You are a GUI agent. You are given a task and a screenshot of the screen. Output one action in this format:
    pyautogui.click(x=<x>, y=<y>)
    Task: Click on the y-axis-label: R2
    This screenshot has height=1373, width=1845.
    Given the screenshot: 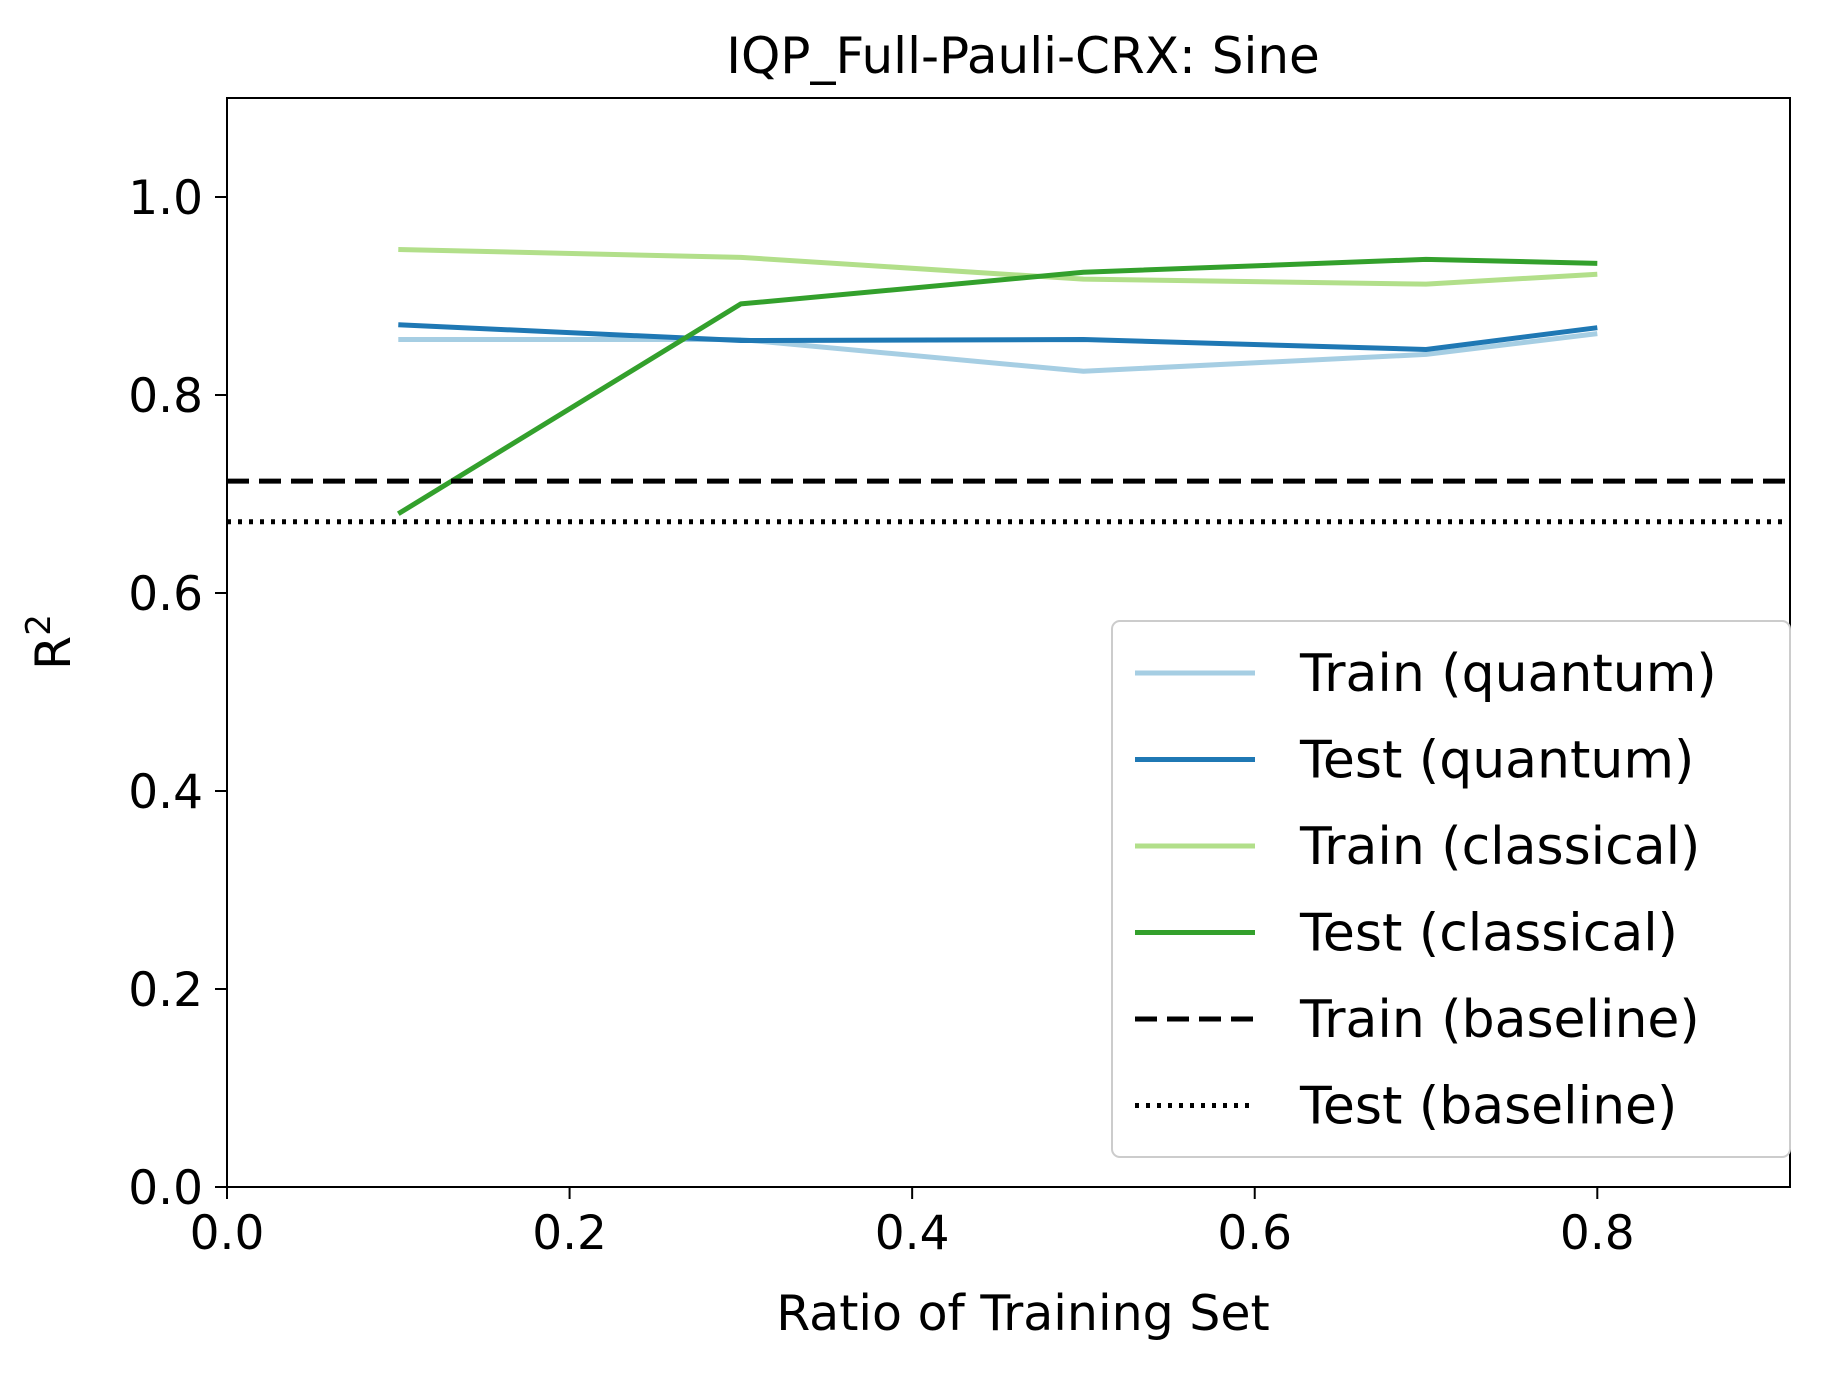 What is the action you would take?
    pyautogui.click(x=50, y=642)
    